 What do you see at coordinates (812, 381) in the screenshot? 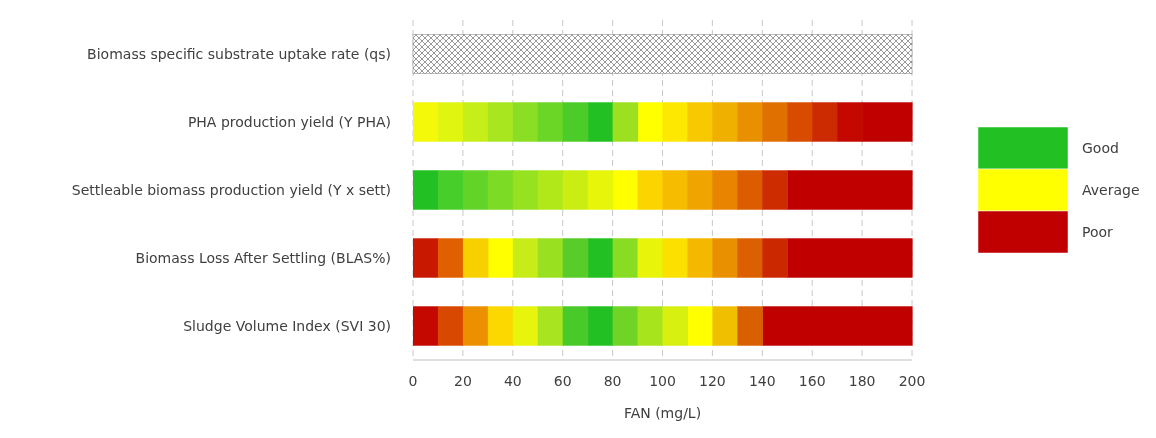
I see `x-tick-label: 160` at bounding box center [812, 381].